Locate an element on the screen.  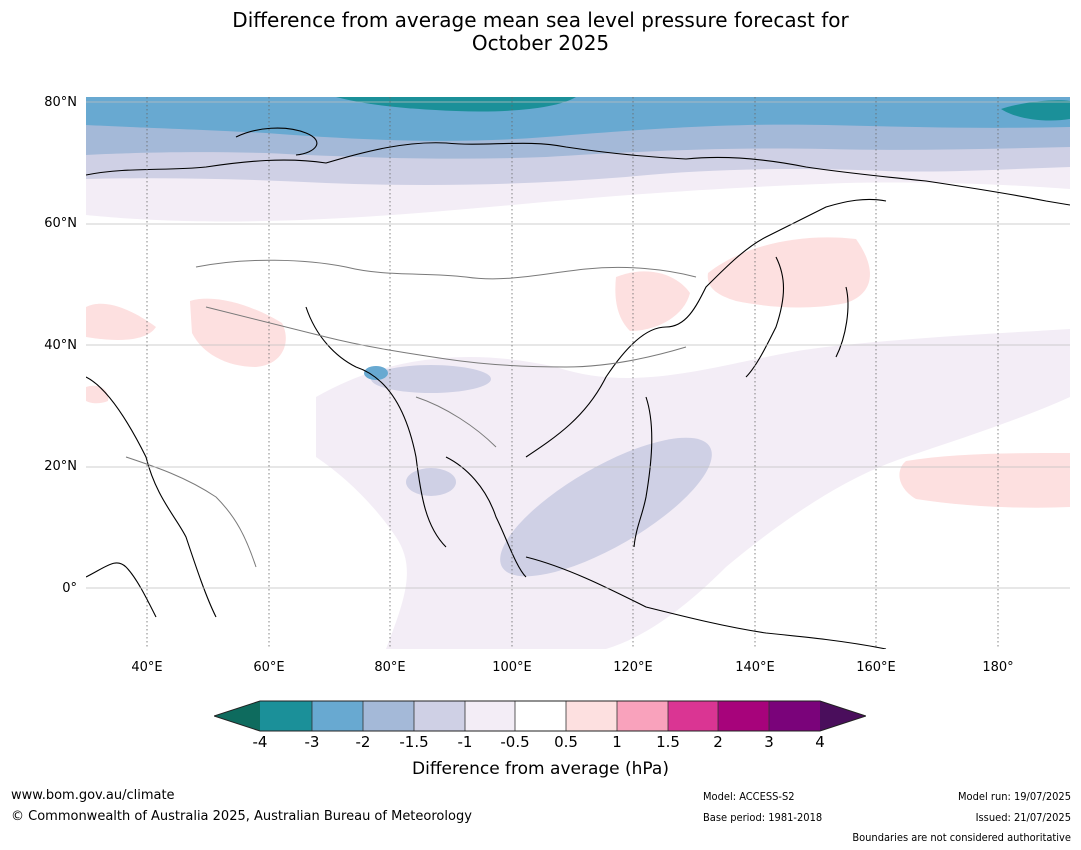
footer-issued: Issued: 21/07/2025 is located at coordinates (1023, 817).